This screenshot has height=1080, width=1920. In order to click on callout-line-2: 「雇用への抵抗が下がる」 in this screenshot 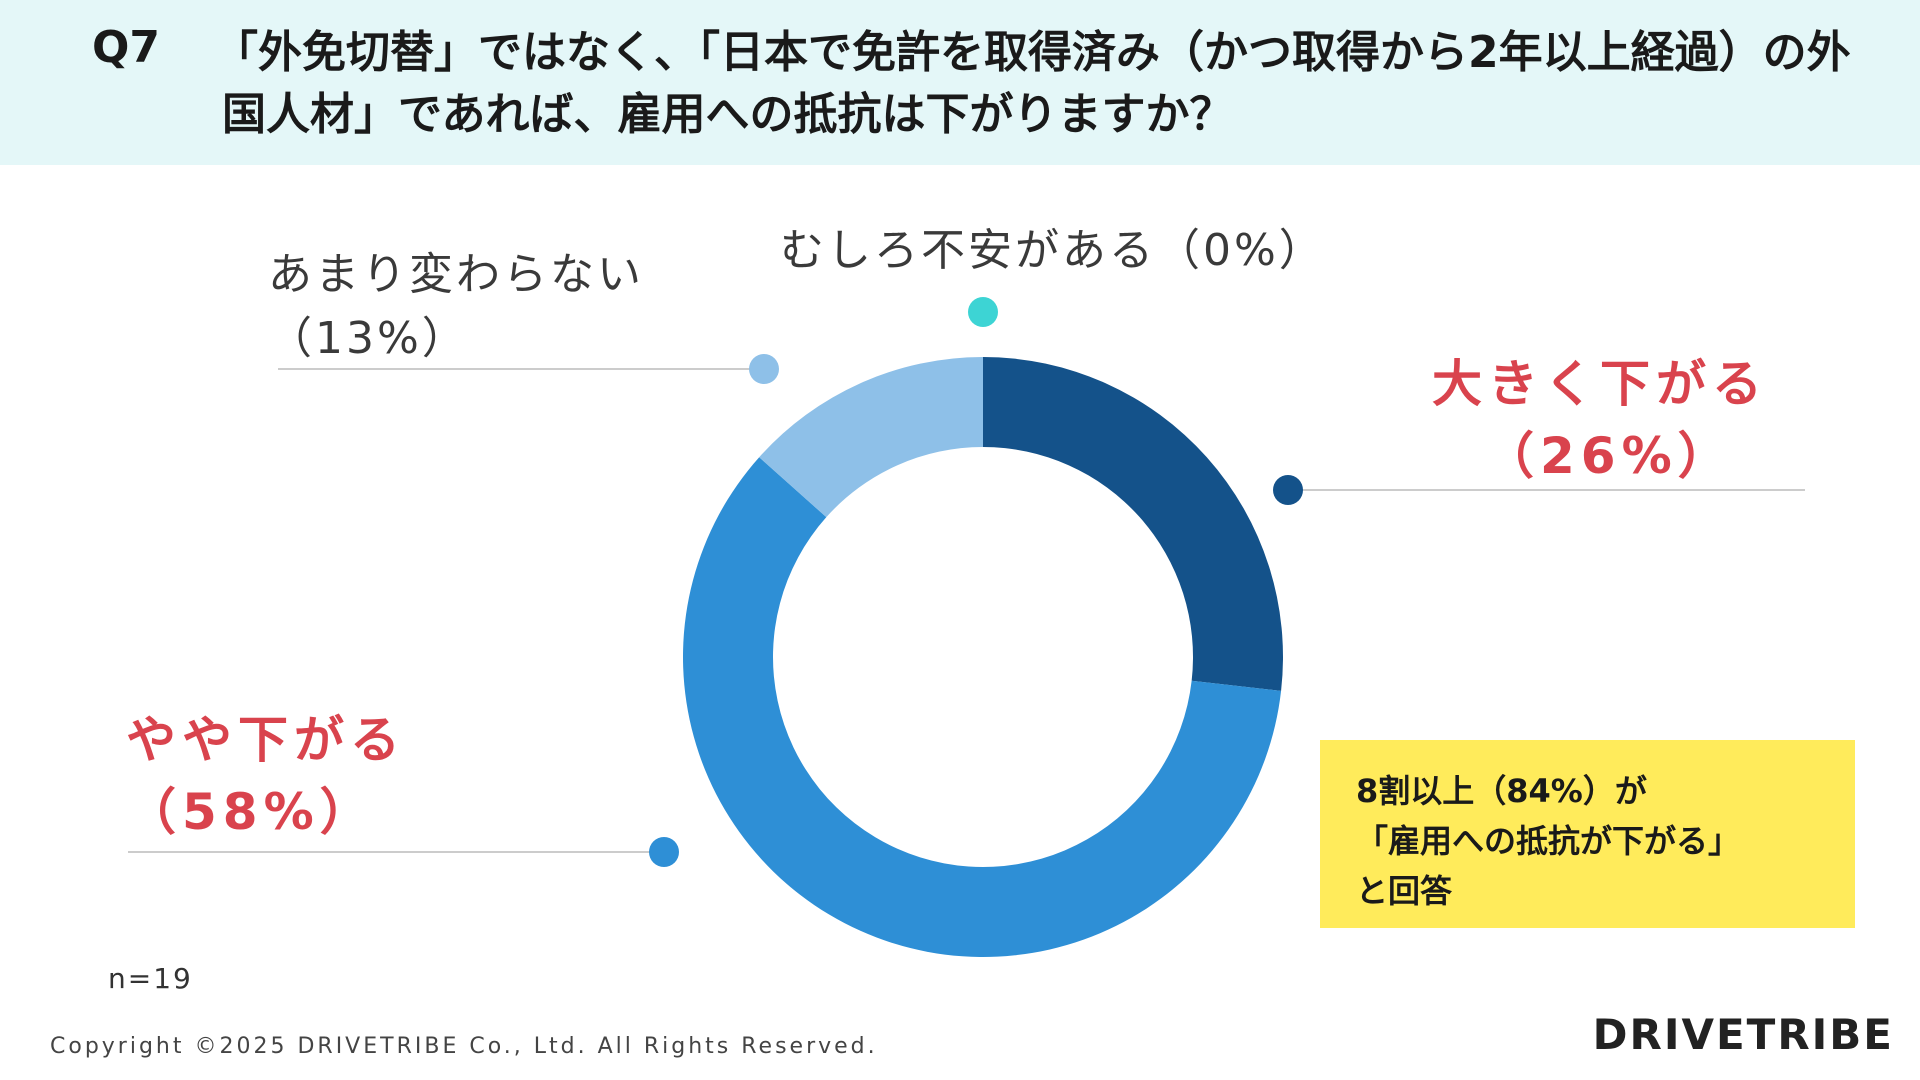, I will do `click(1548, 841)`.